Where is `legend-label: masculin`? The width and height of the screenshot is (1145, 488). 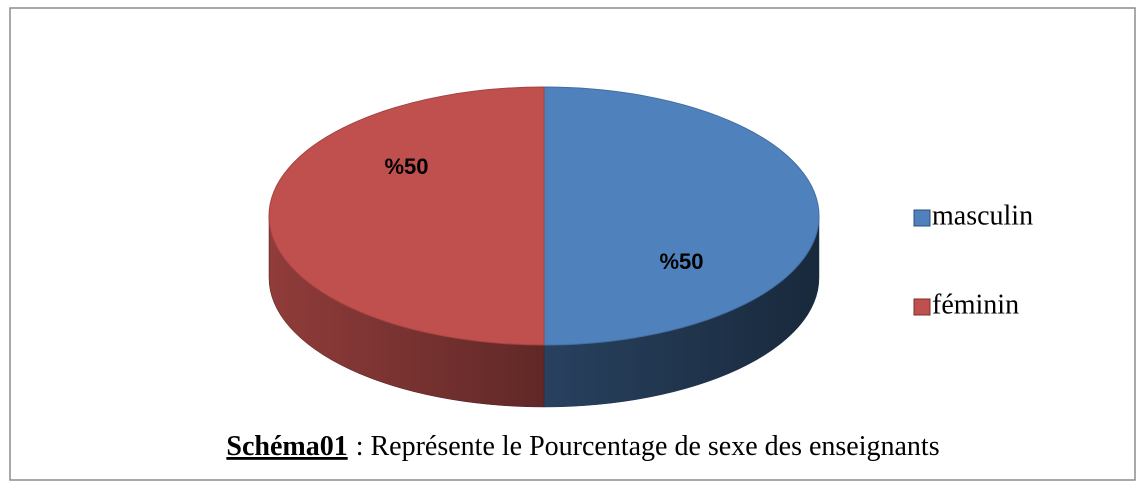
legend-label: masculin is located at coordinates (982, 215).